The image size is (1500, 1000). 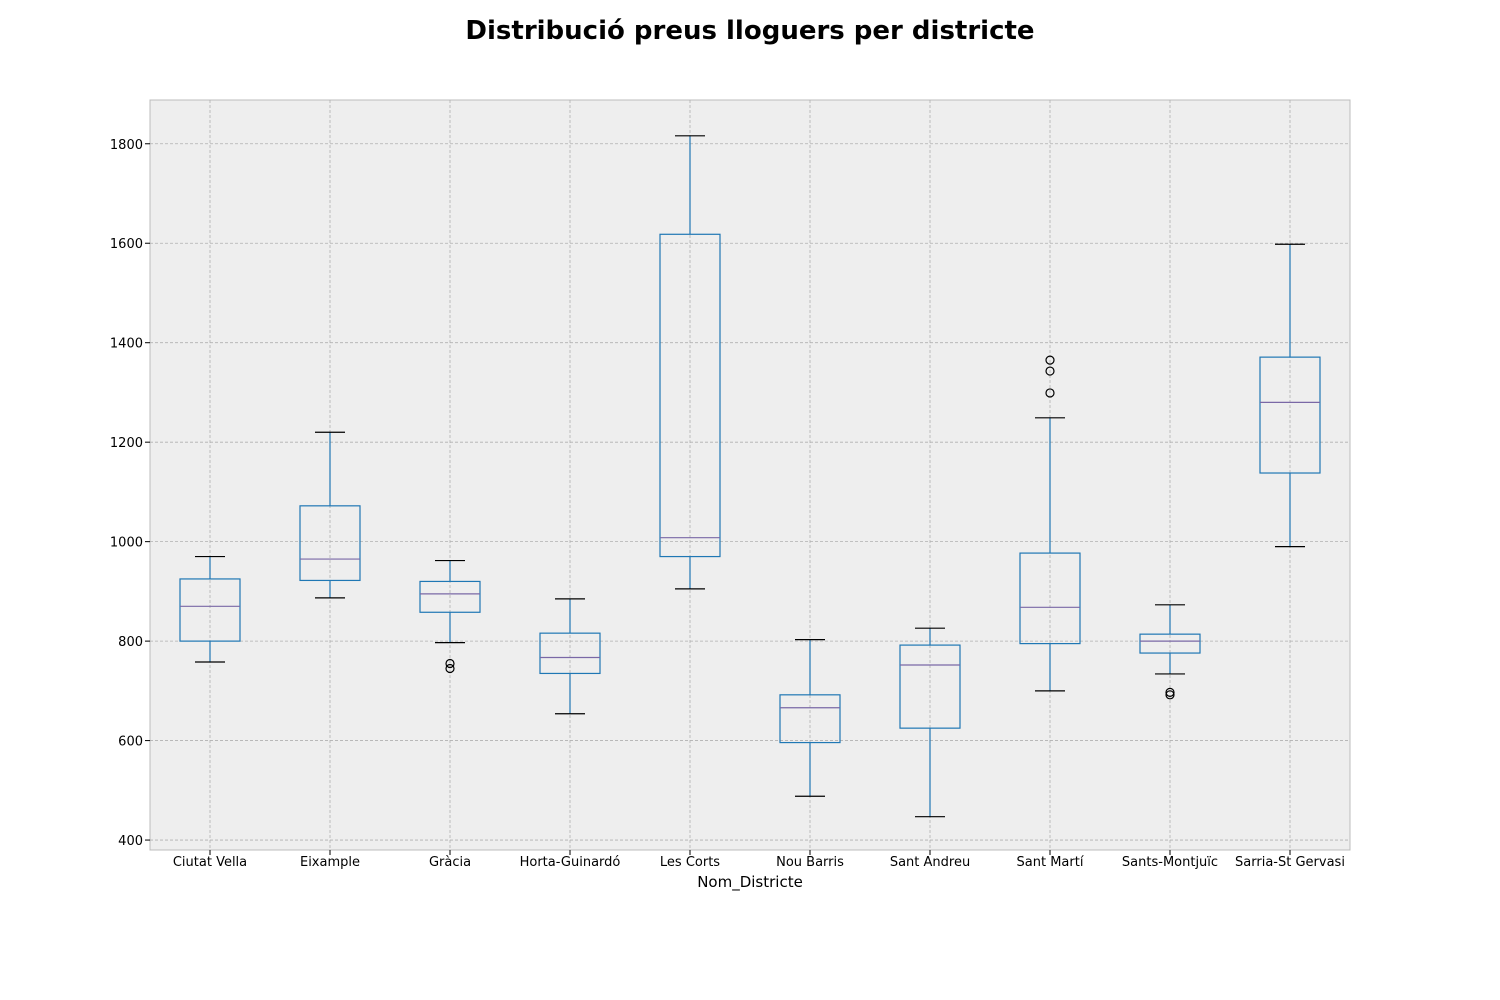 I want to click on y-tick-label: 1200, so click(x=126, y=443).